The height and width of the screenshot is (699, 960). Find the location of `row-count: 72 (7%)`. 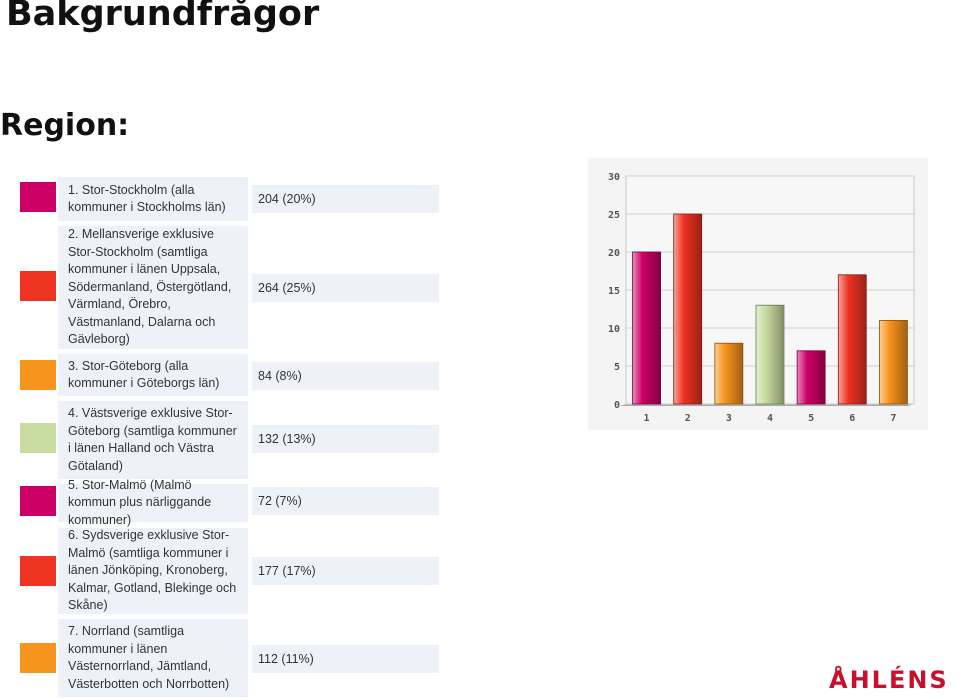

row-count: 72 (7%) is located at coordinates (345, 501).